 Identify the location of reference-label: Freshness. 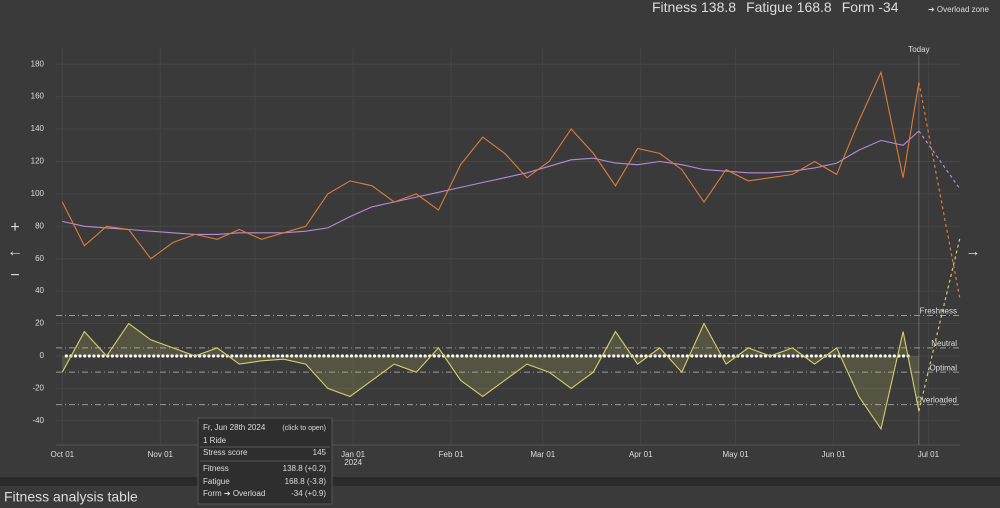
(938, 311).